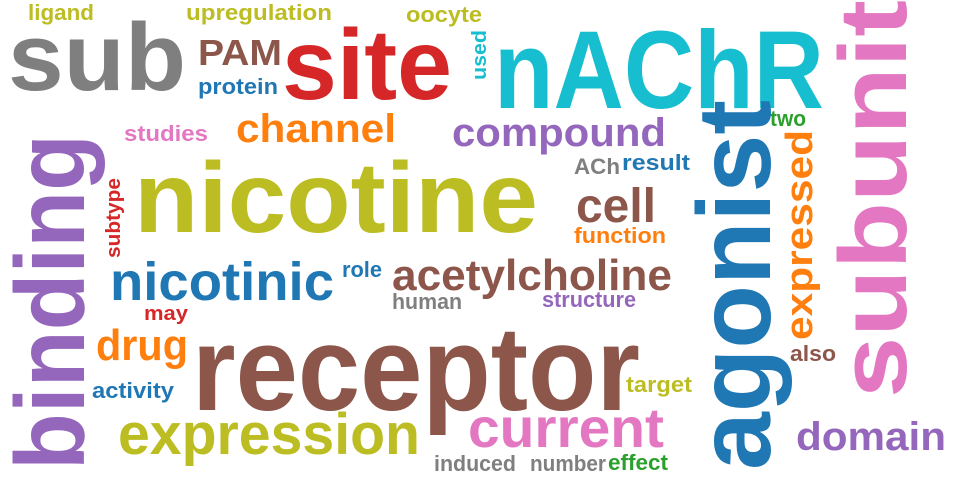  What do you see at coordinates (114, 218) in the screenshot?
I see `word-subtype: subtype` at bounding box center [114, 218].